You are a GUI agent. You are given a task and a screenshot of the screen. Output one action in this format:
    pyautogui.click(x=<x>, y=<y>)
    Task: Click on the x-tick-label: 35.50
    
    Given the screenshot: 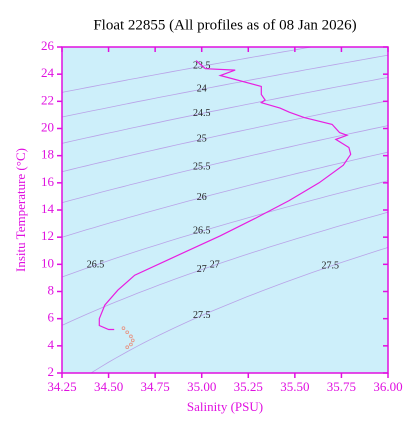 What is the action you would take?
    pyautogui.click(x=294, y=386)
    